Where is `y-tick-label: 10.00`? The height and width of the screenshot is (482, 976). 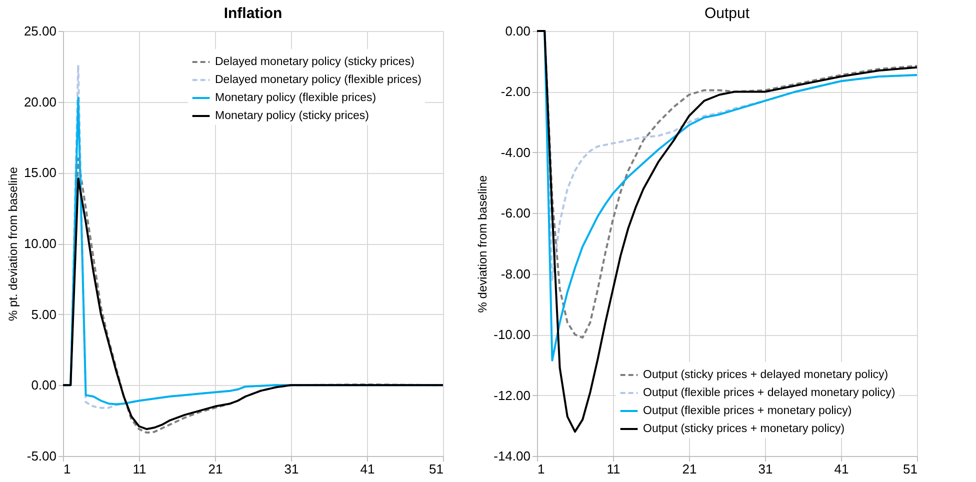
y-tick-label: 10.00 is located at coordinates (40, 243).